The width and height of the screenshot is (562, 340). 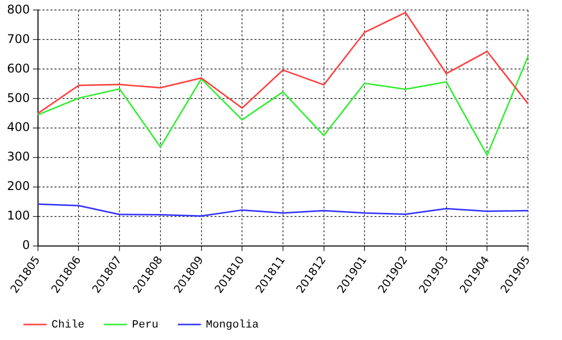 What do you see at coordinates (233, 325) in the screenshot?
I see `legend-label: Mongolia` at bounding box center [233, 325].